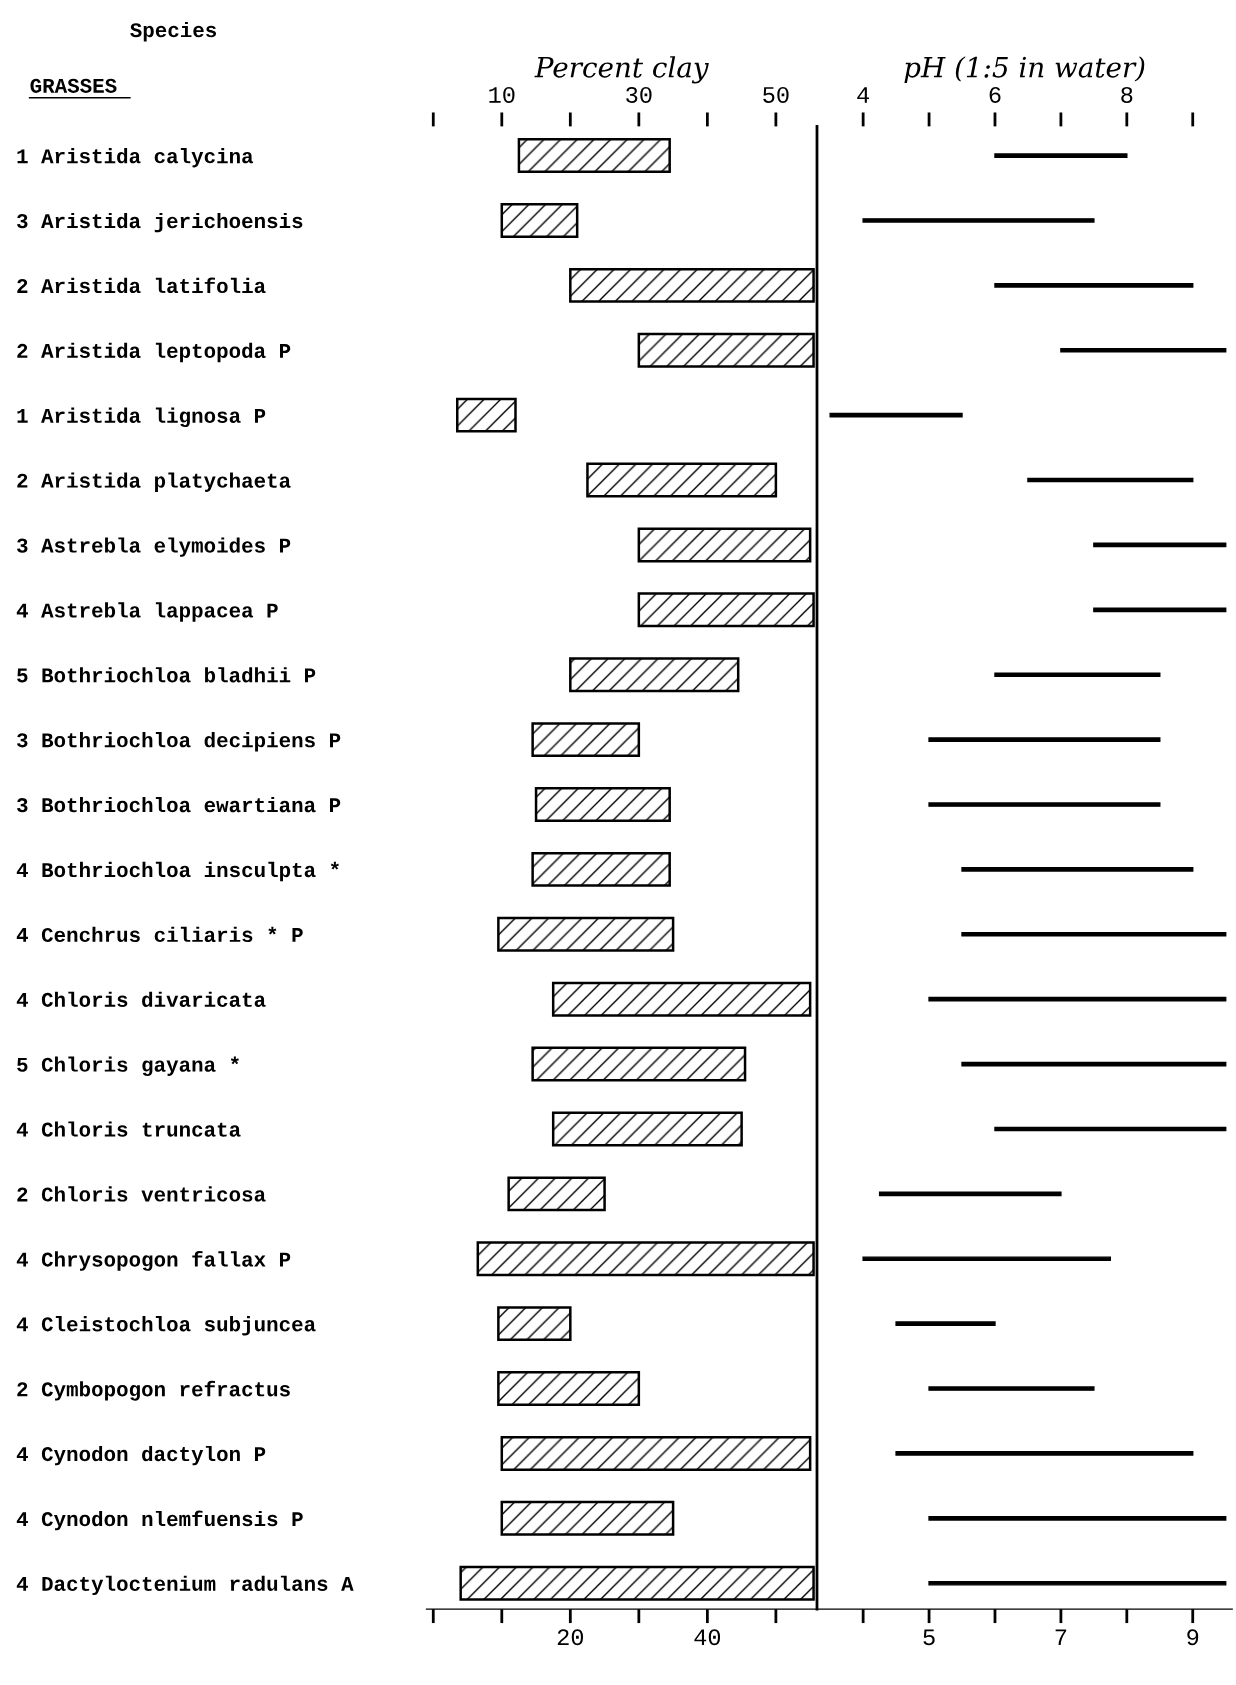 This screenshot has width=1236, height=1685. What do you see at coordinates (863, 95) in the screenshot?
I see `x2-tick-label: 4` at bounding box center [863, 95].